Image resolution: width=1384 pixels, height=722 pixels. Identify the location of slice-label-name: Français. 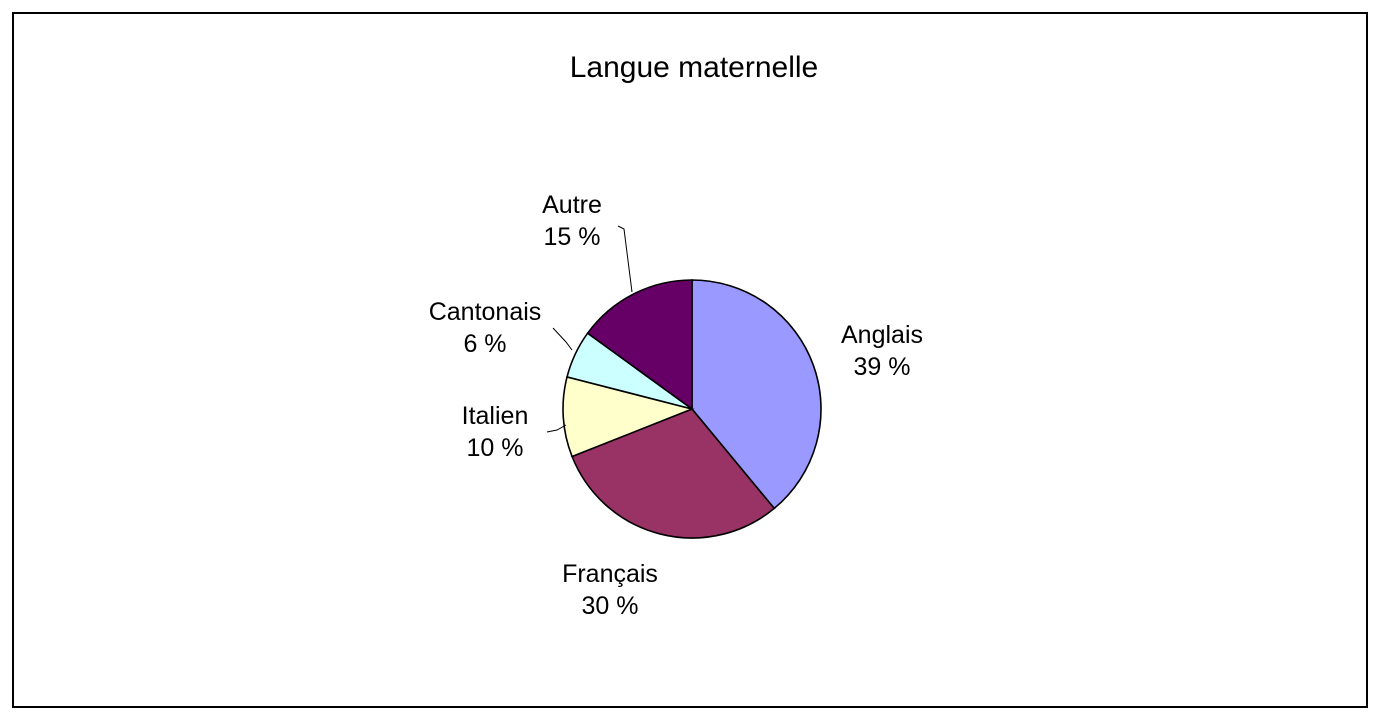
(610, 574).